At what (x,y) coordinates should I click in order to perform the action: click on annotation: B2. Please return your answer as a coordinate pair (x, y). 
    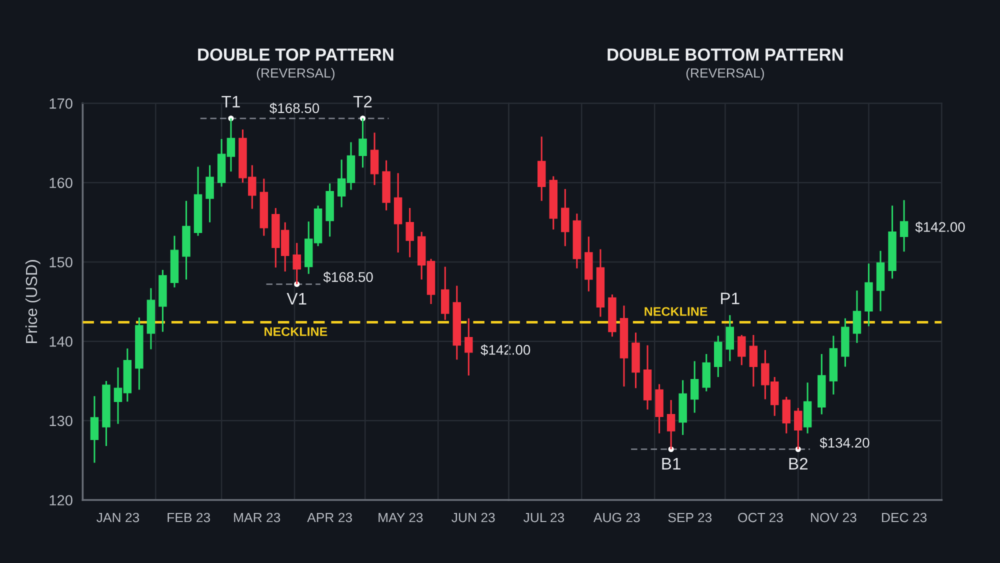
    Looking at the image, I should click on (798, 464).